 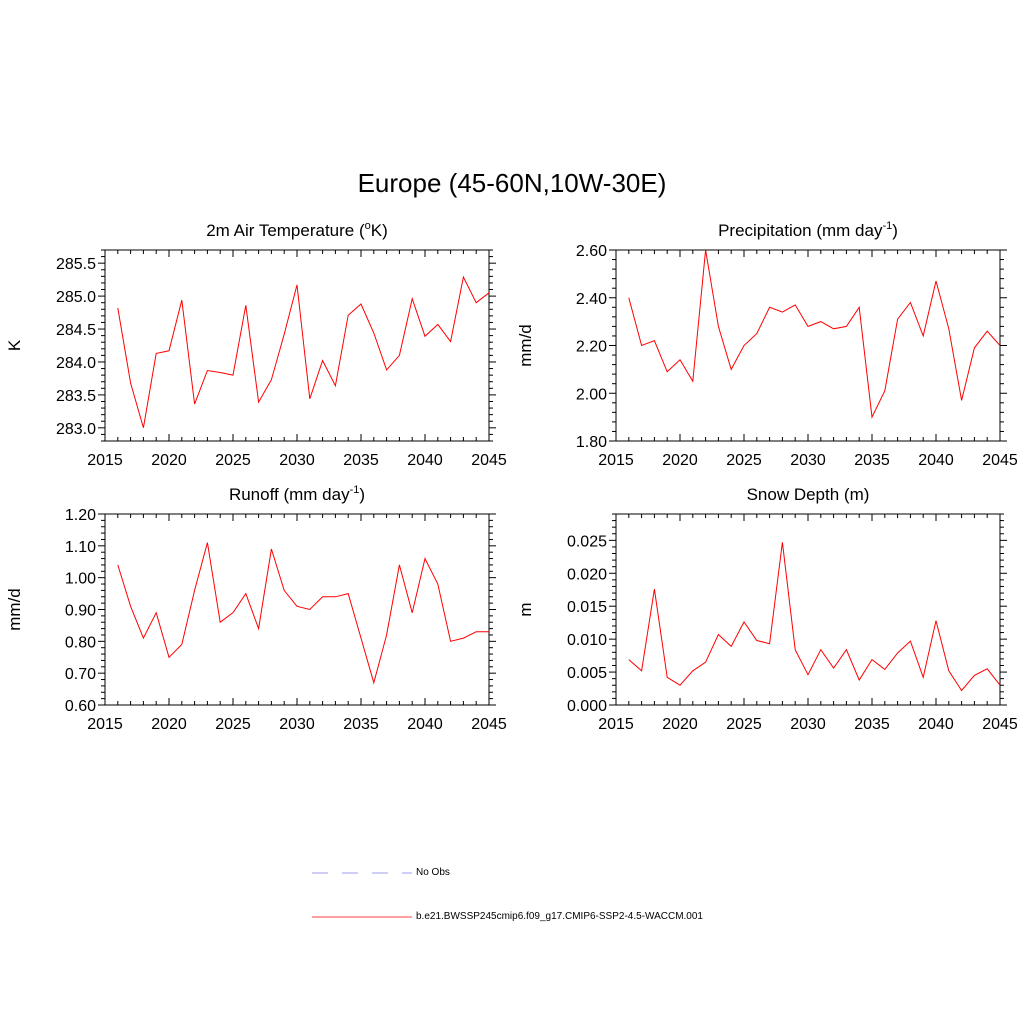 What do you see at coordinates (76, 264) in the screenshot?
I see `y-tick-label: 285.5` at bounding box center [76, 264].